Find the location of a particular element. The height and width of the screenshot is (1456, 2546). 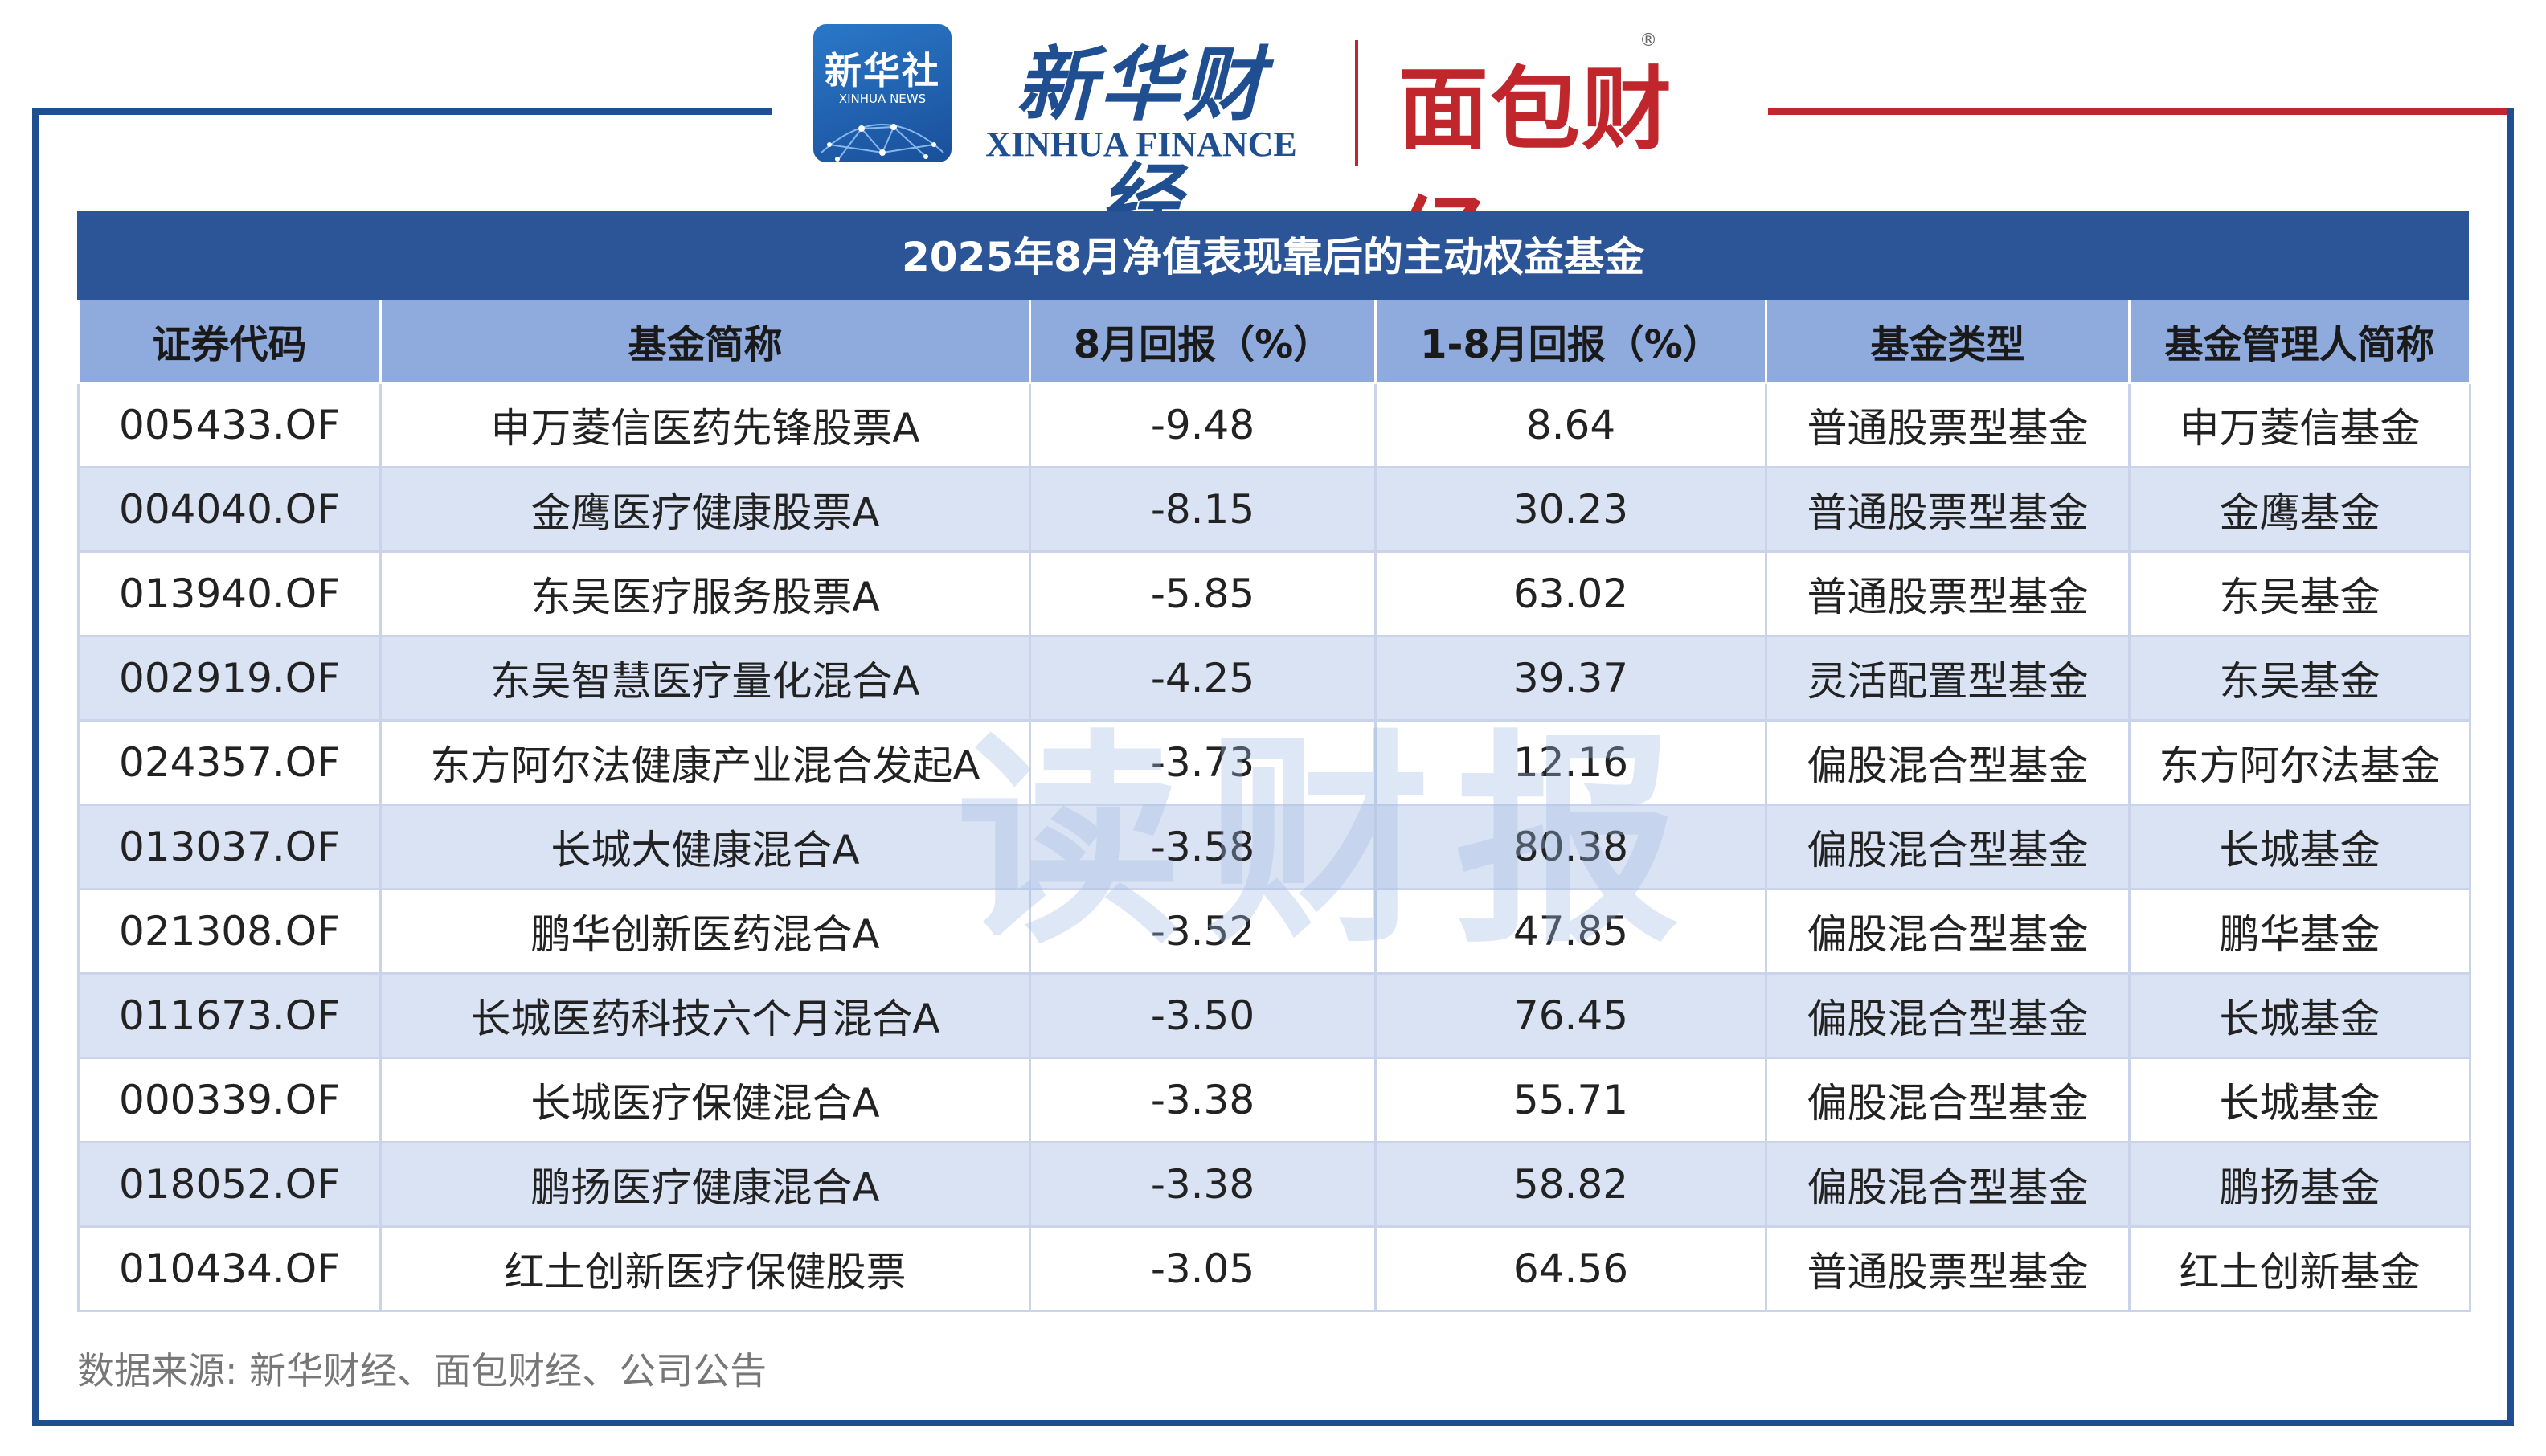

table-cell: 红土创新基金 is located at coordinates (2299, 1268).